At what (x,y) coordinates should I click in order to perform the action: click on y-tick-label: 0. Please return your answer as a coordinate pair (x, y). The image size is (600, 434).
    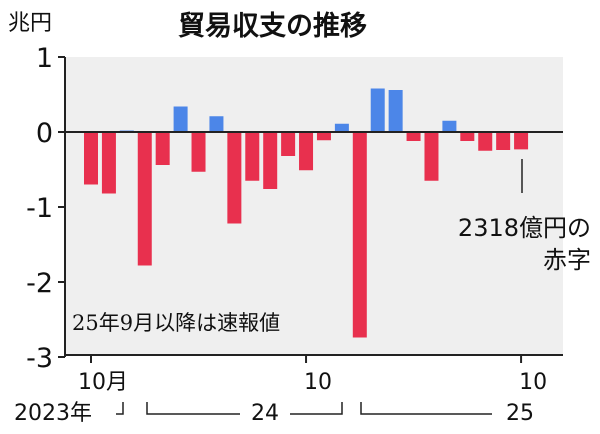
    Looking at the image, I should click on (44, 133).